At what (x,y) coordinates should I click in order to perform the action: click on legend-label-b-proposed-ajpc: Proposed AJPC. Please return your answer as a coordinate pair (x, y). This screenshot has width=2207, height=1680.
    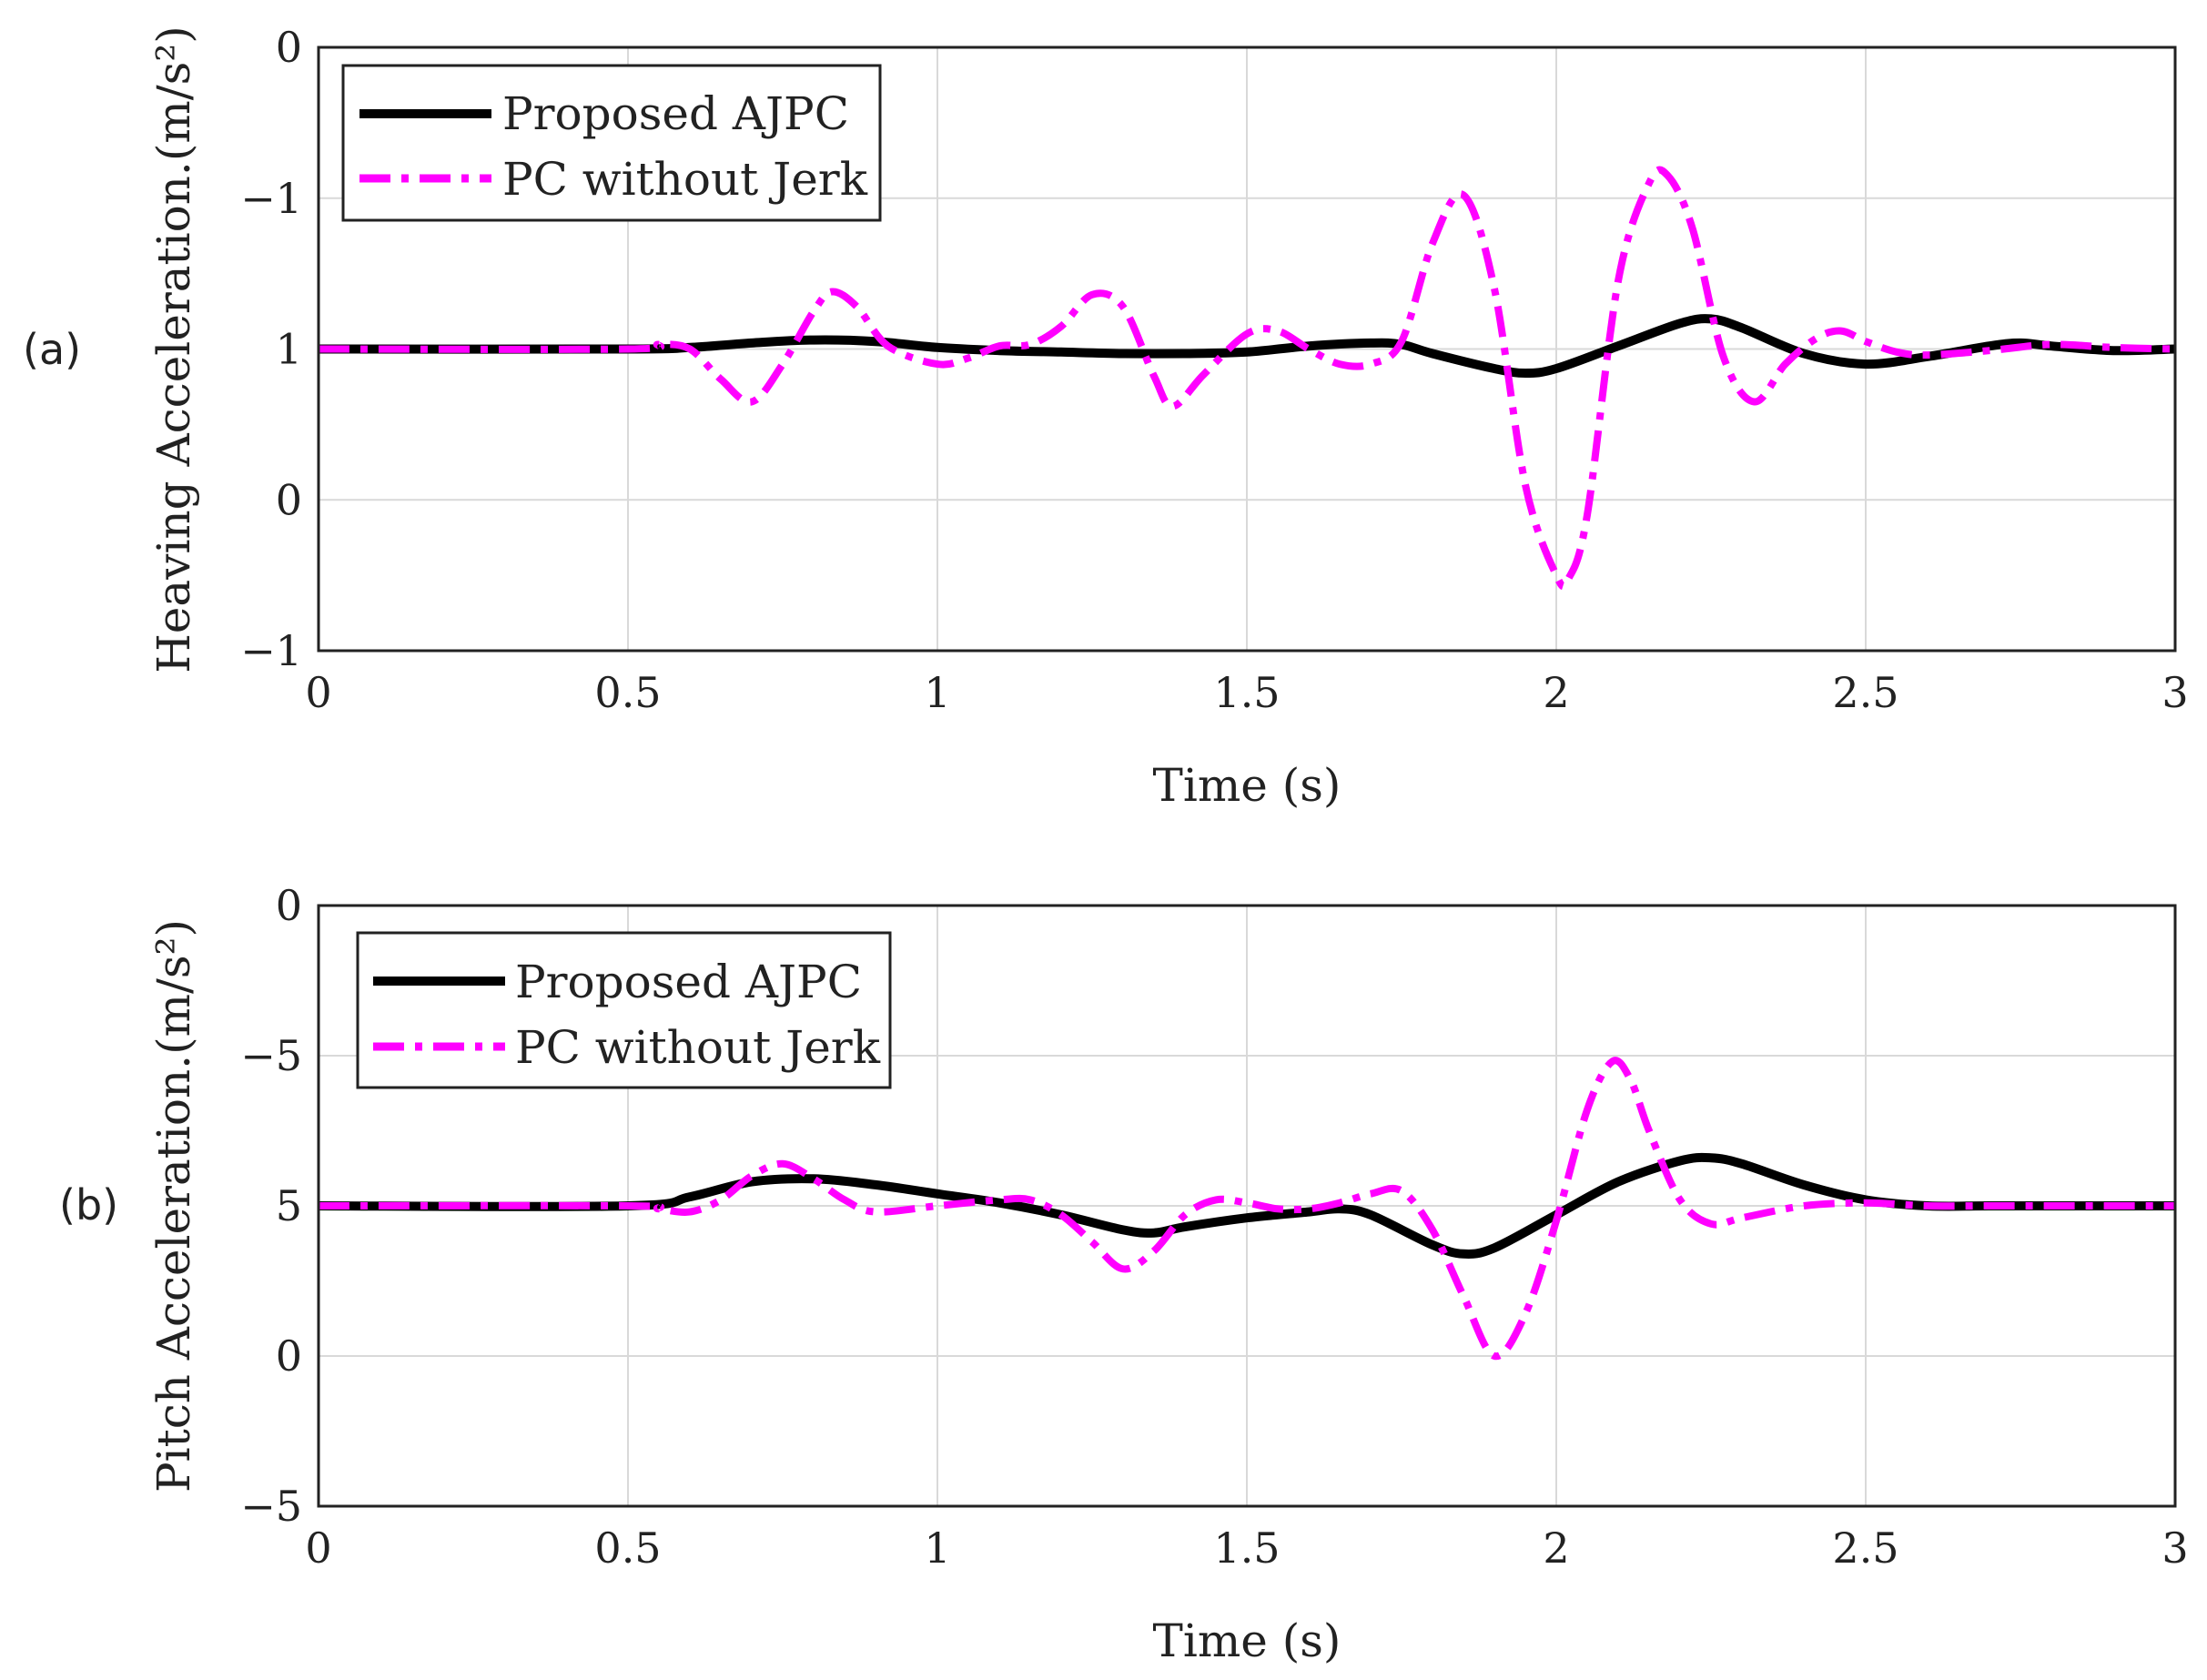
    Looking at the image, I should click on (689, 982).